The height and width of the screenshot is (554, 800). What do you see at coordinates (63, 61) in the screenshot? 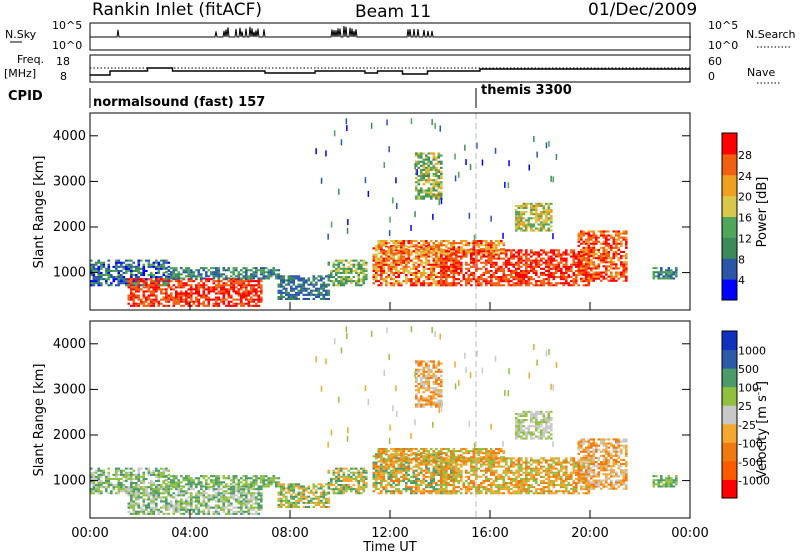
I see `freq-tick-top: 18` at bounding box center [63, 61].